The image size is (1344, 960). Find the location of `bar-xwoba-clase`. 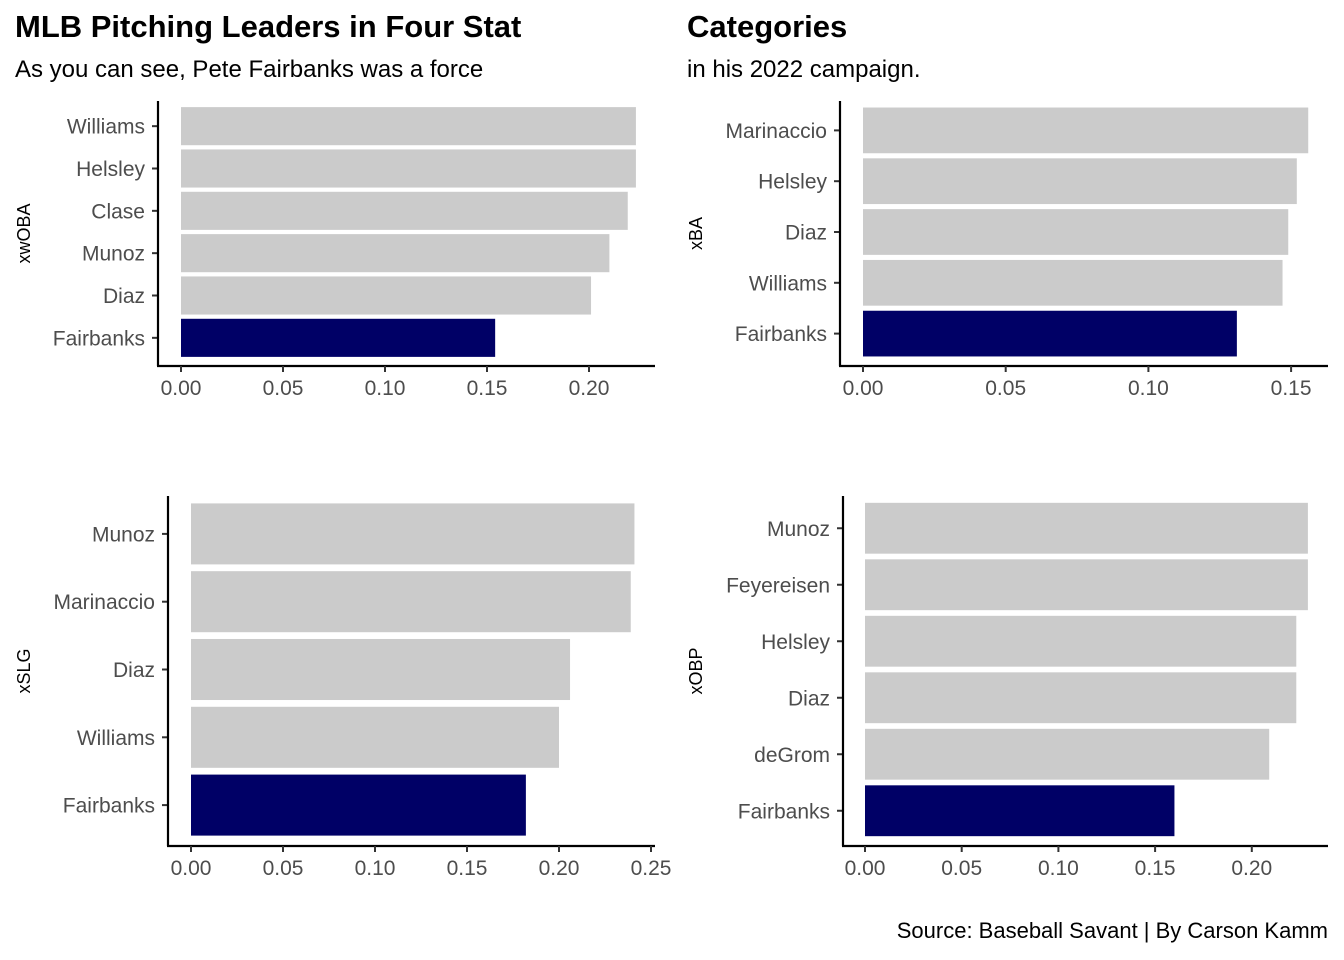

bar-xwoba-clase is located at coordinates (404, 210).